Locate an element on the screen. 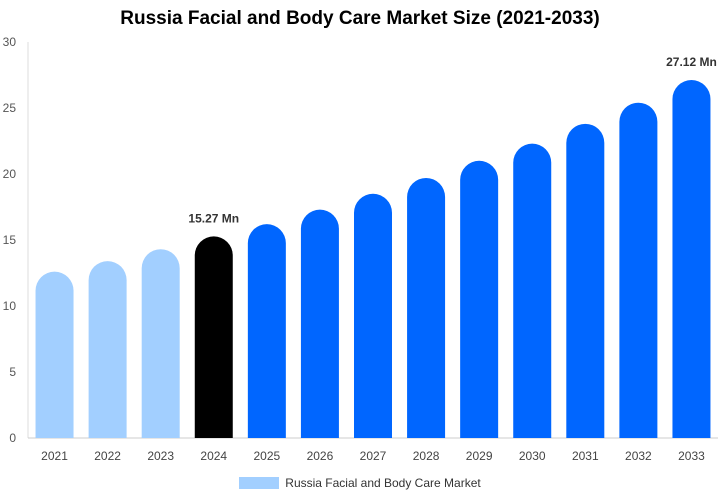 The width and height of the screenshot is (720, 500). data-label: 15.27 Mn is located at coordinates (213, 218).